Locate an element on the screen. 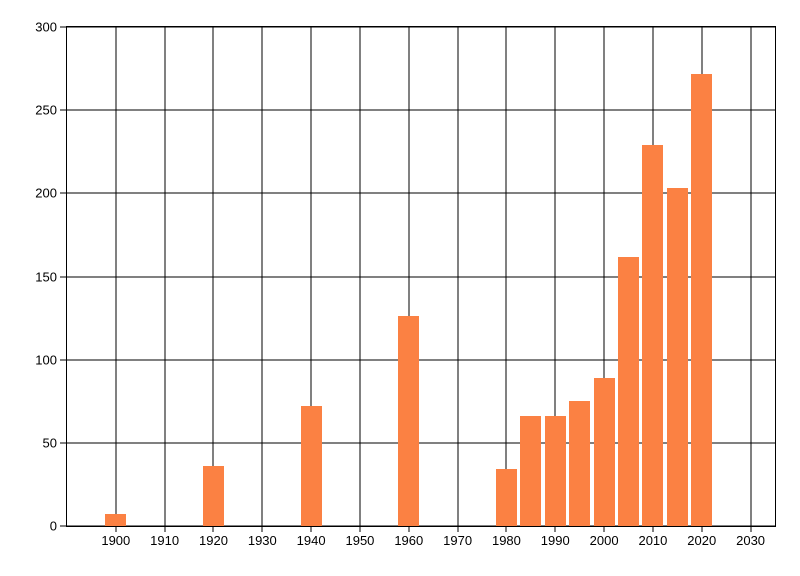 This screenshot has width=800, height=576. x-axis-tick-label: 1920 is located at coordinates (213, 540).